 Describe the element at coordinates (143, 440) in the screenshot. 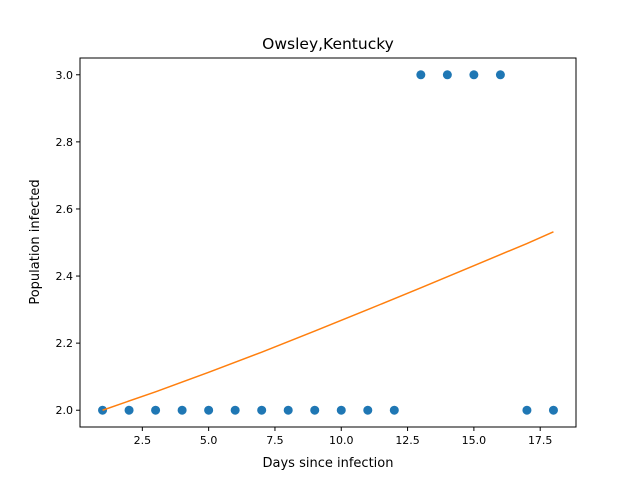

I see `x-tick-label: 2.5` at that location.